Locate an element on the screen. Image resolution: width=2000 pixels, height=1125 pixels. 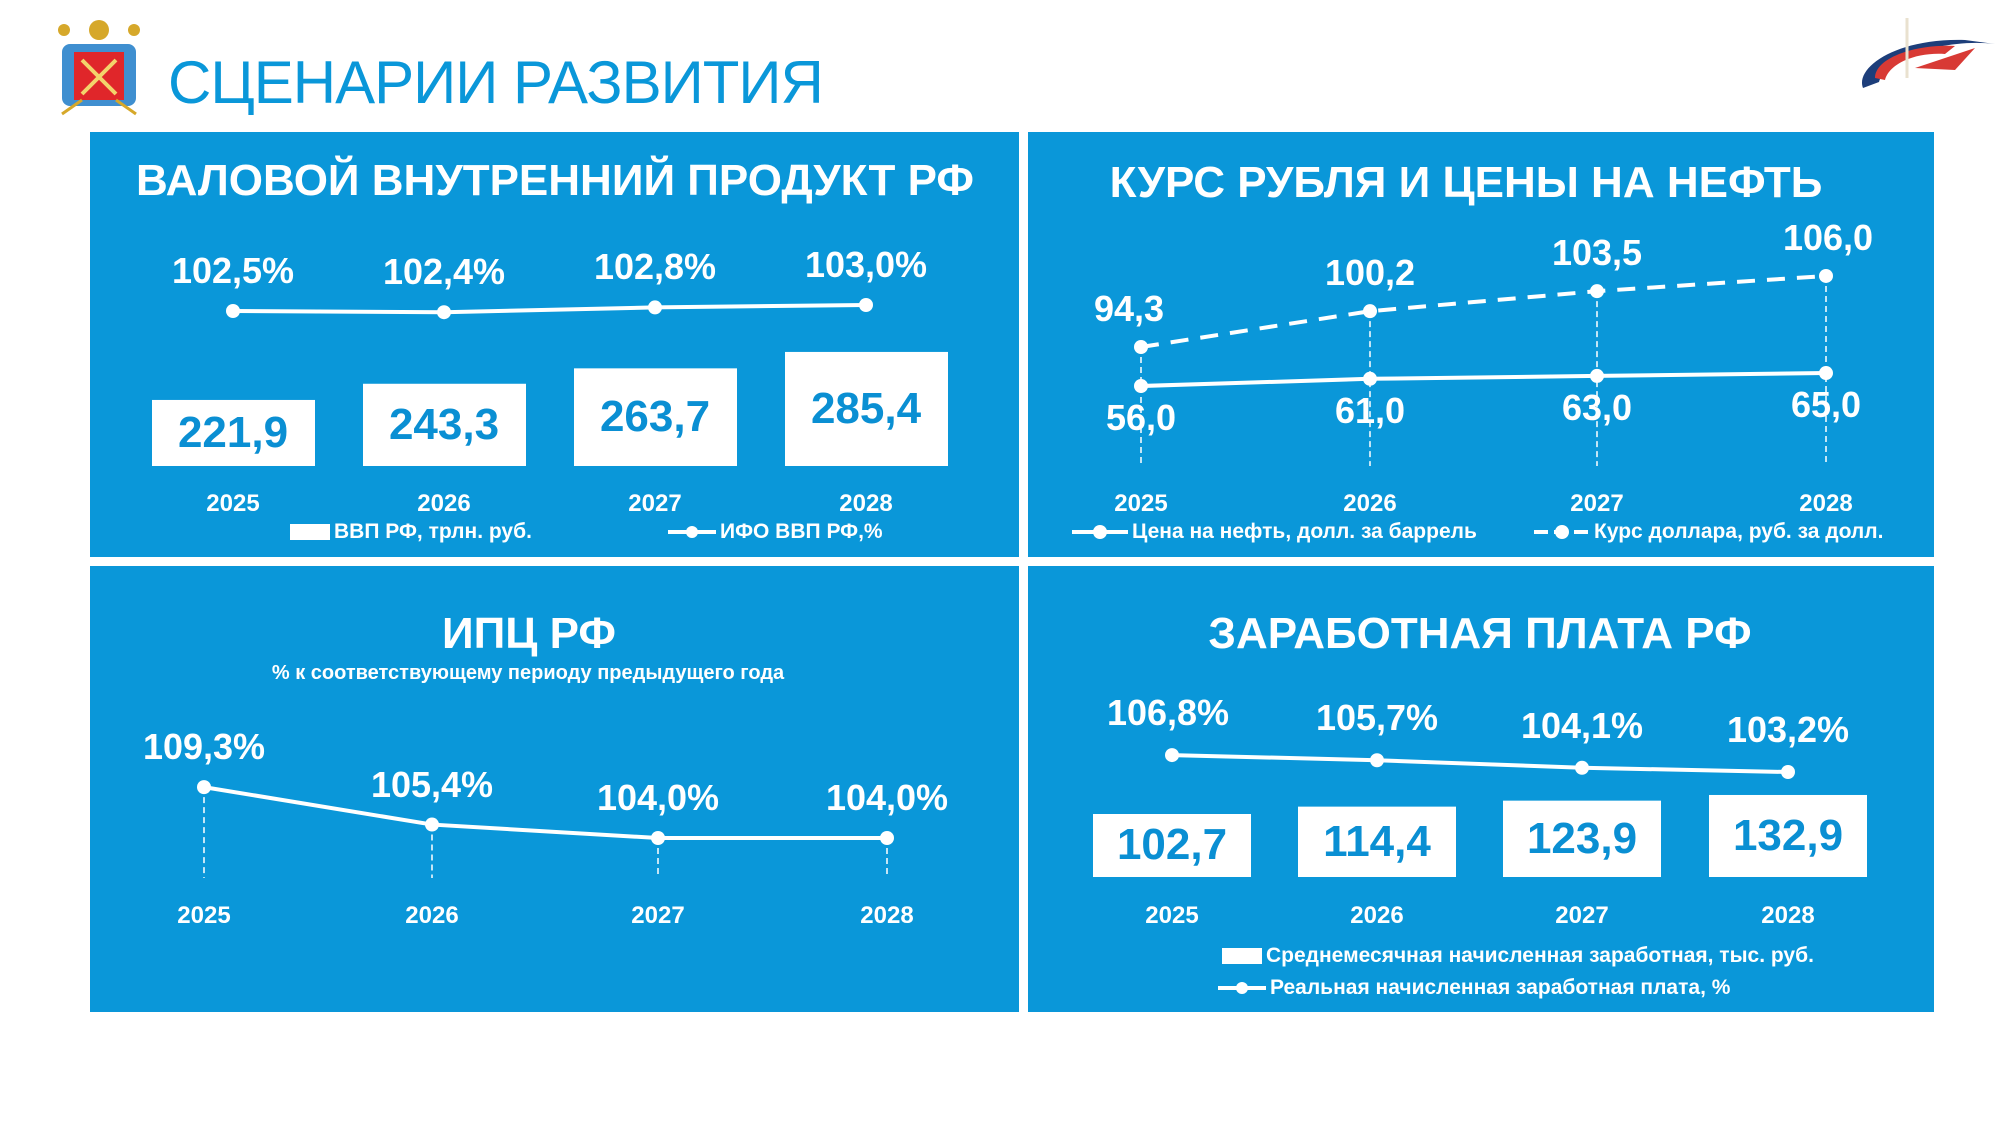
gdp-bar-value: 263,7 is located at coordinates (655, 417).